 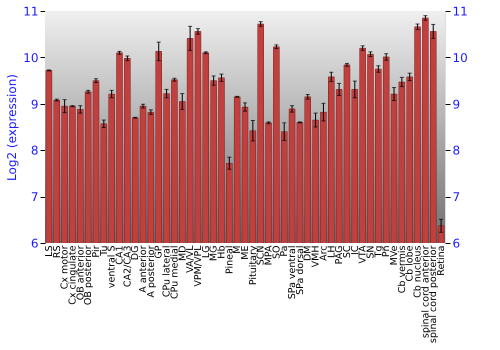 What do you see at coordinates (34, 243) in the screenshot?
I see `y-tick-label: 6` at bounding box center [34, 243].